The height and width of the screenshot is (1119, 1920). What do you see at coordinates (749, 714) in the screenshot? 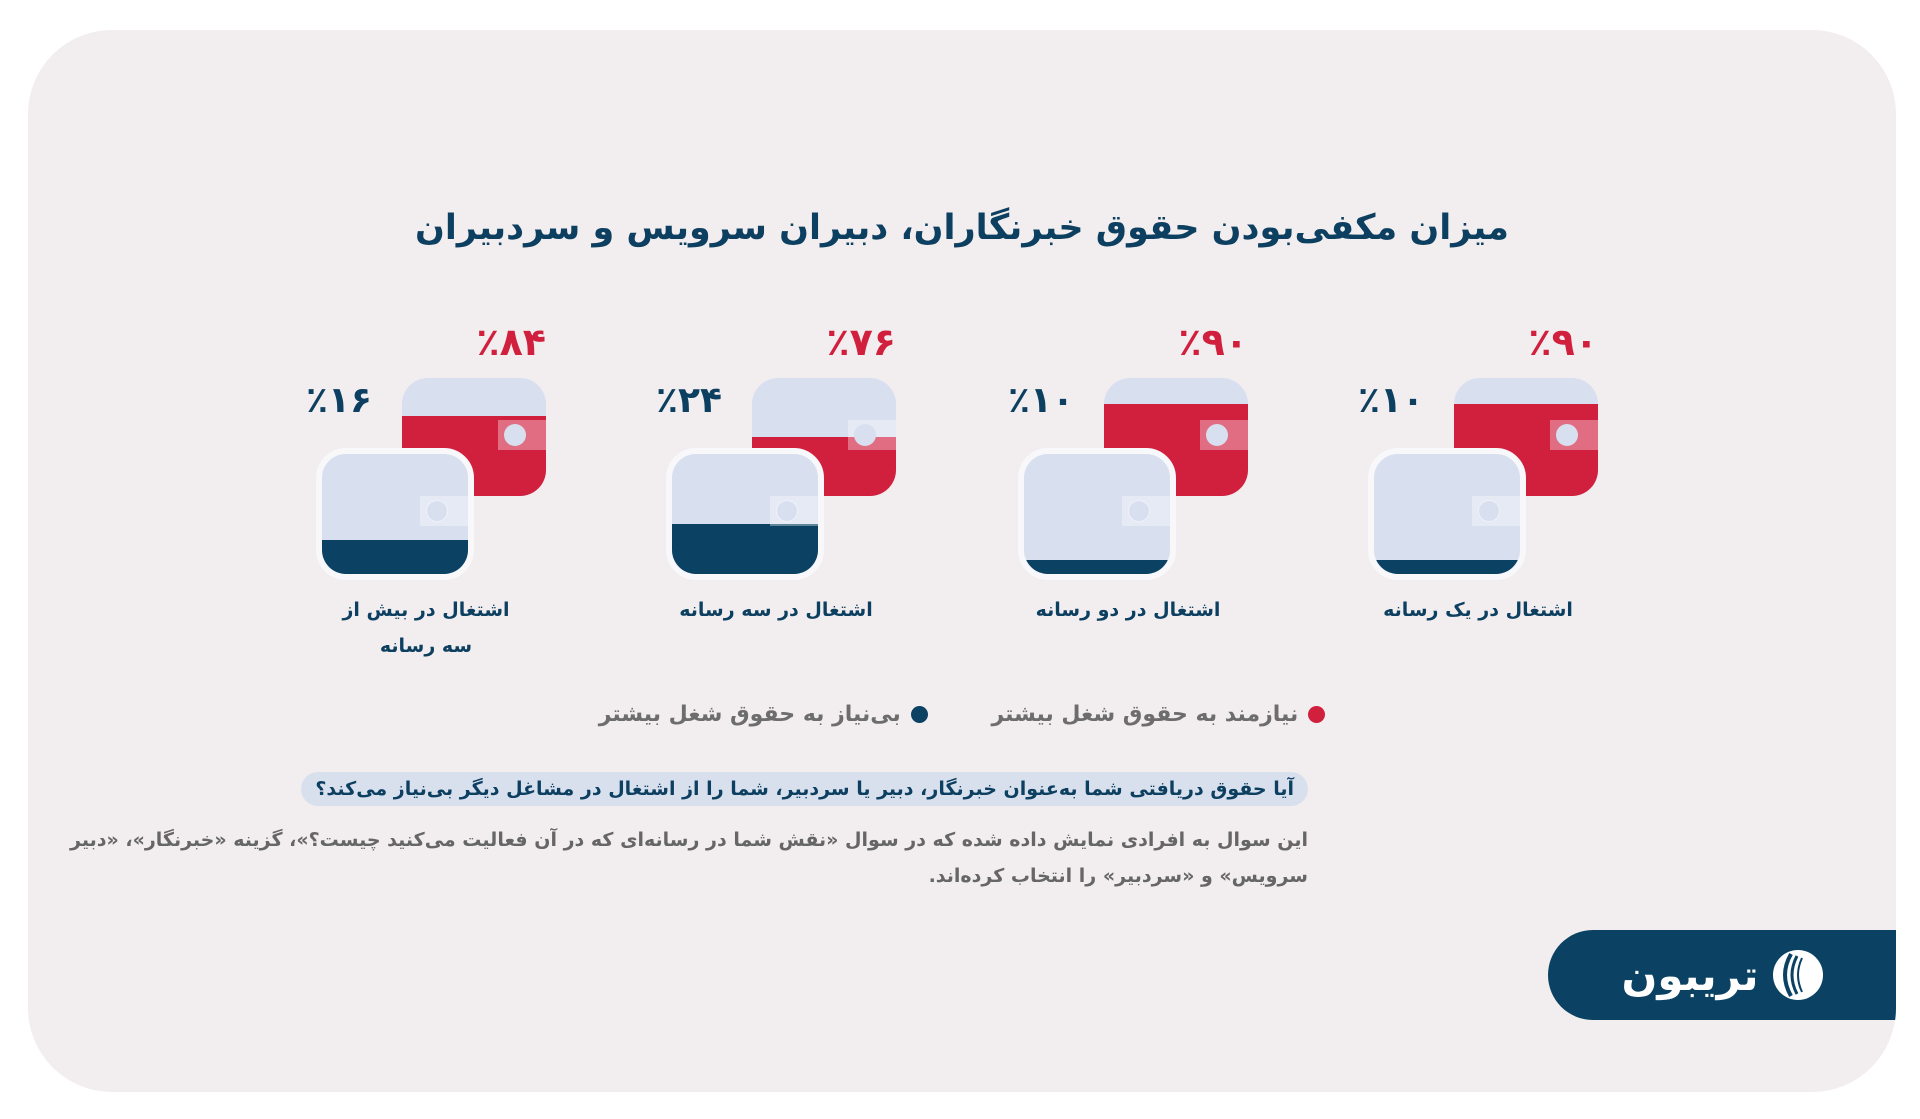
I see `legend-label: بی‌نیاز به حقوق شغل بیشتر` at bounding box center [749, 714].